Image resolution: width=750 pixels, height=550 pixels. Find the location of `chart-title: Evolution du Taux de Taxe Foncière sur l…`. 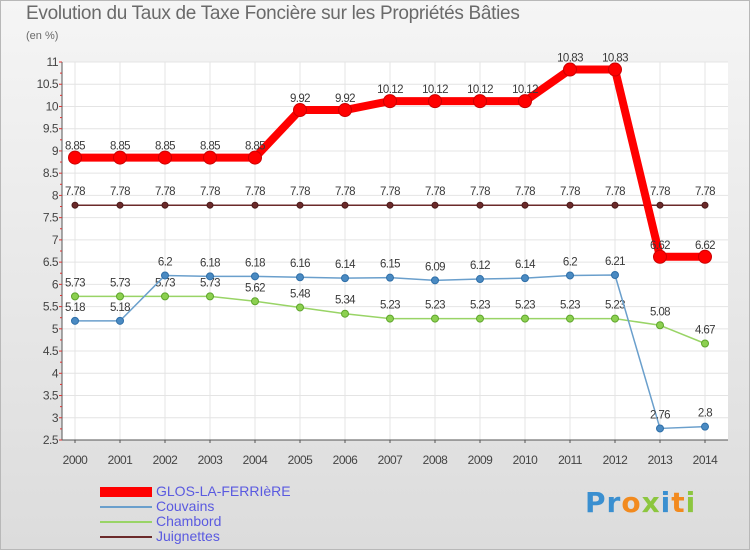

chart-title: Evolution du Taux de Taxe Foncière sur l… is located at coordinates (273, 13).